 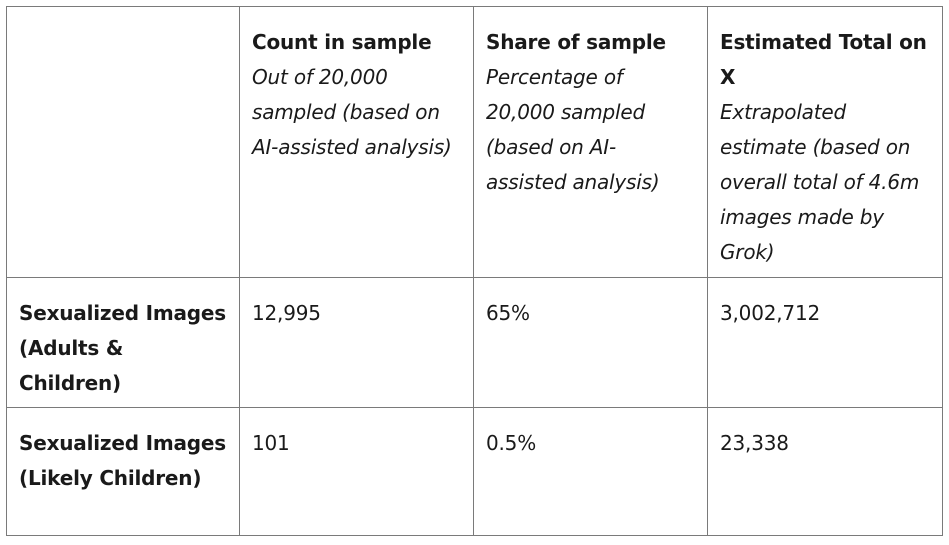 What do you see at coordinates (590, 342) in the screenshot?
I see `share-cell: 65%` at bounding box center [590, 342].